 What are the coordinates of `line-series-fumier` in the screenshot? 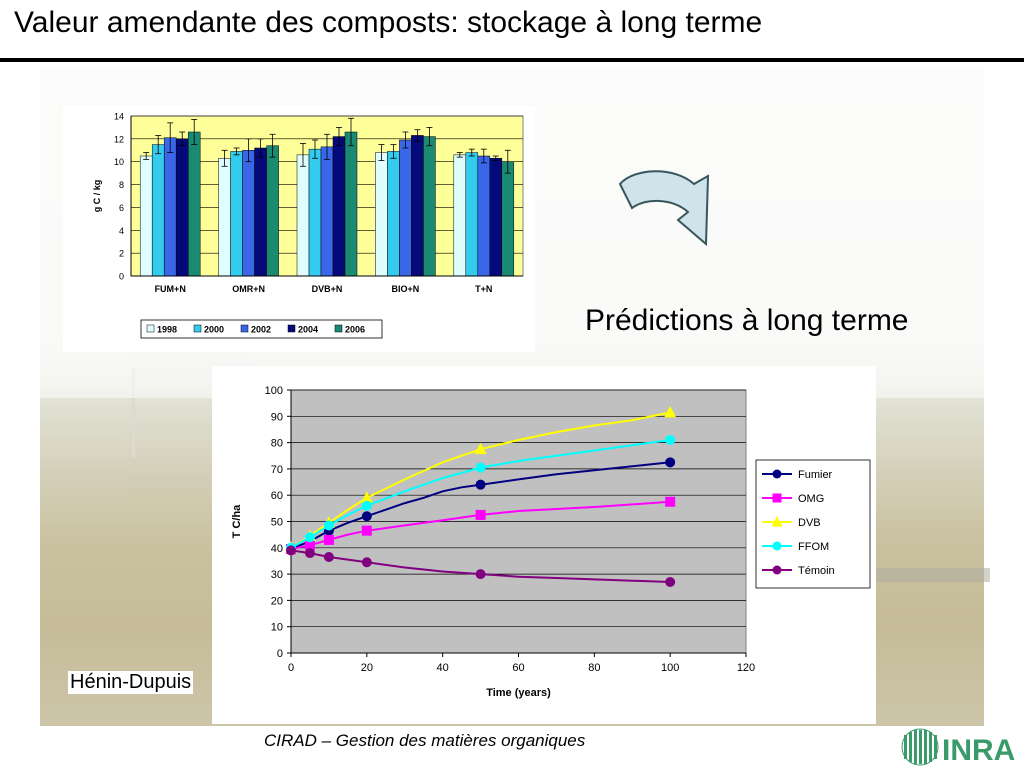 It's located at (480, 506).